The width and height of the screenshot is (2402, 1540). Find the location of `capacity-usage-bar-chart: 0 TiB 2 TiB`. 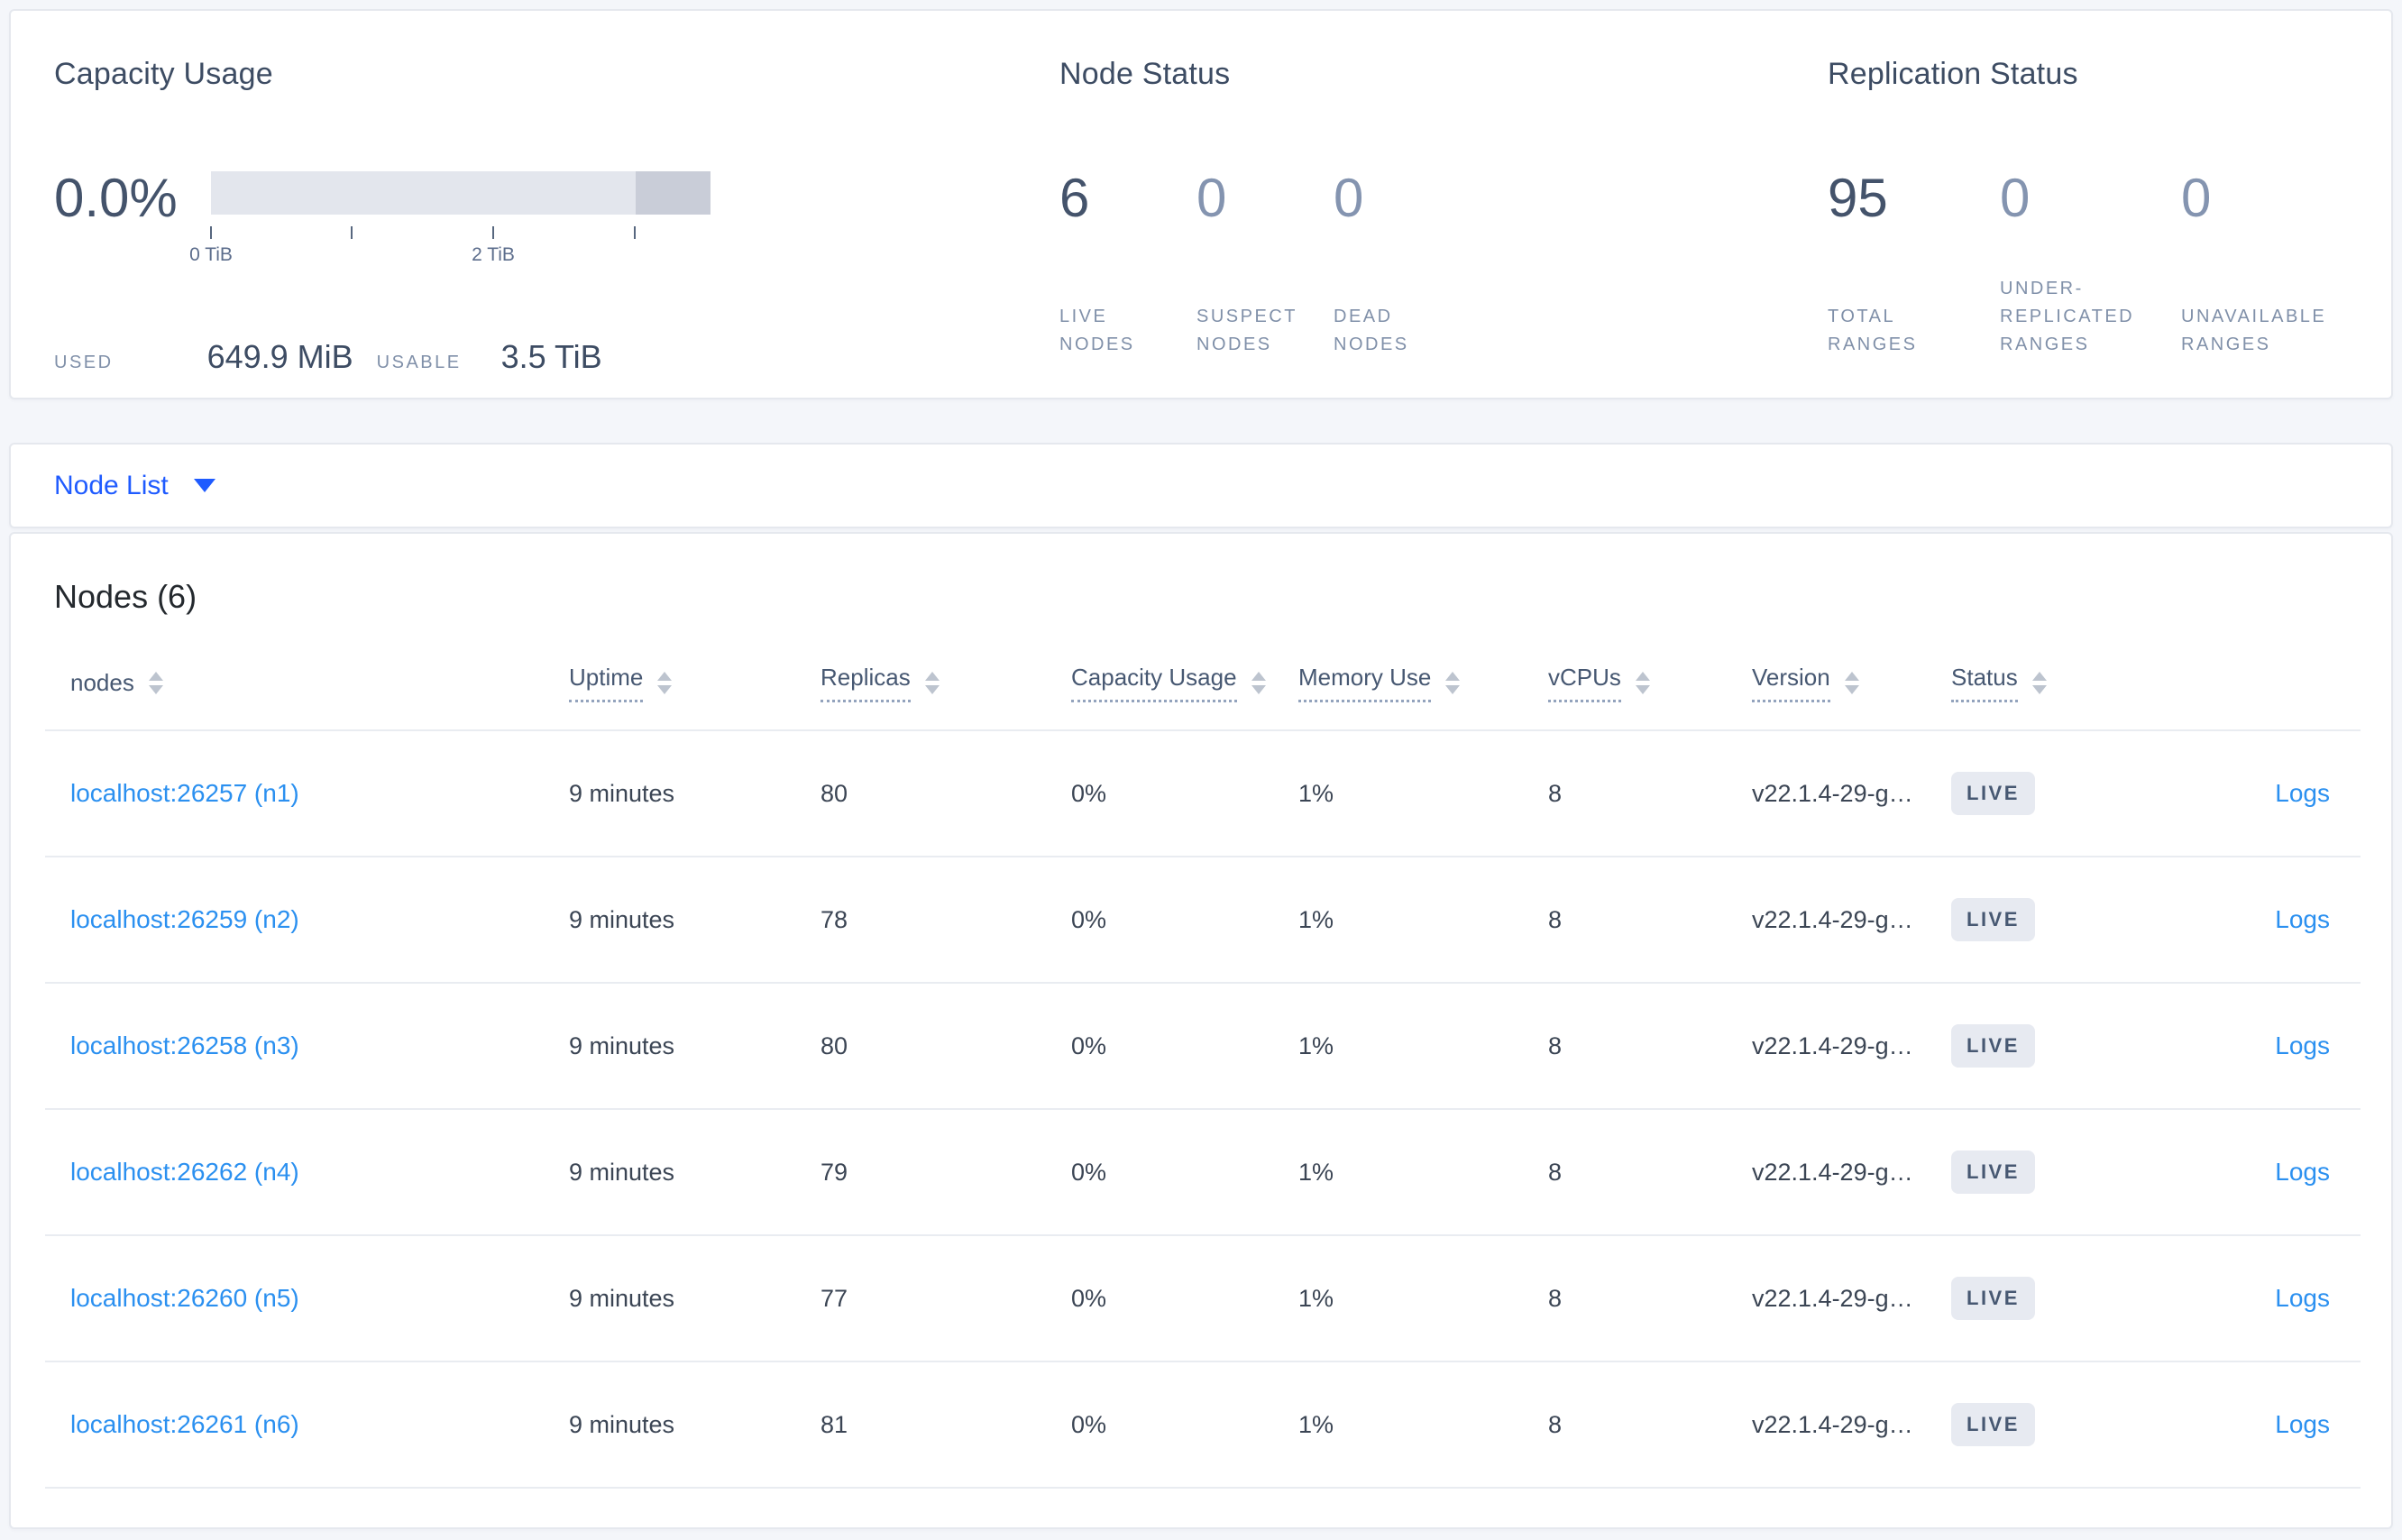

capacity-usage-bar-chart: 0 TiB 2 TiB is located at coordinates (450, 220).